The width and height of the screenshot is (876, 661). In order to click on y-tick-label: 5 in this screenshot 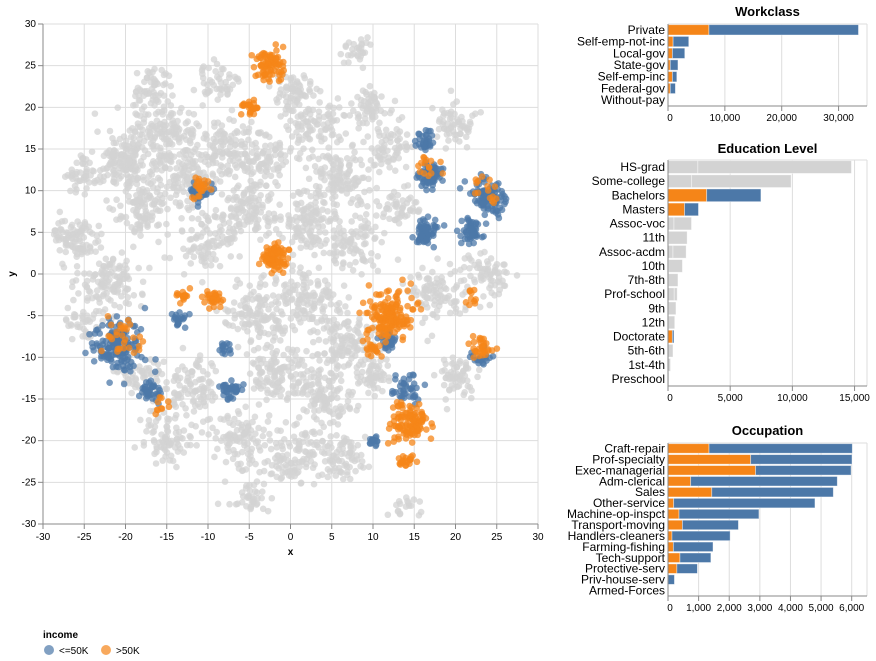, I will do `click(33, 232)`.